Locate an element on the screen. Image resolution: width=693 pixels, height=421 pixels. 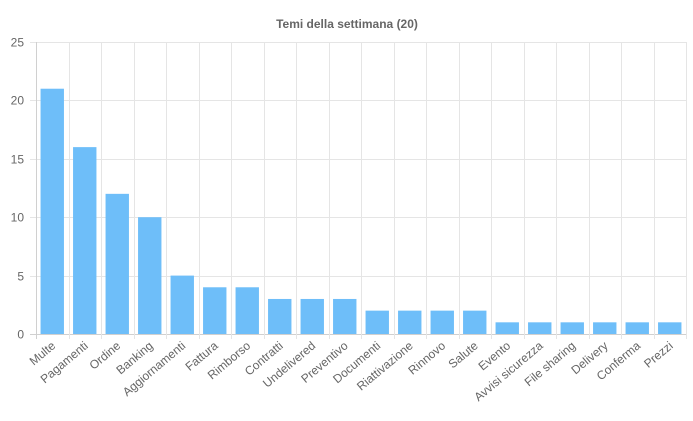
bar-undelivered is located at coordinates (312, 316).